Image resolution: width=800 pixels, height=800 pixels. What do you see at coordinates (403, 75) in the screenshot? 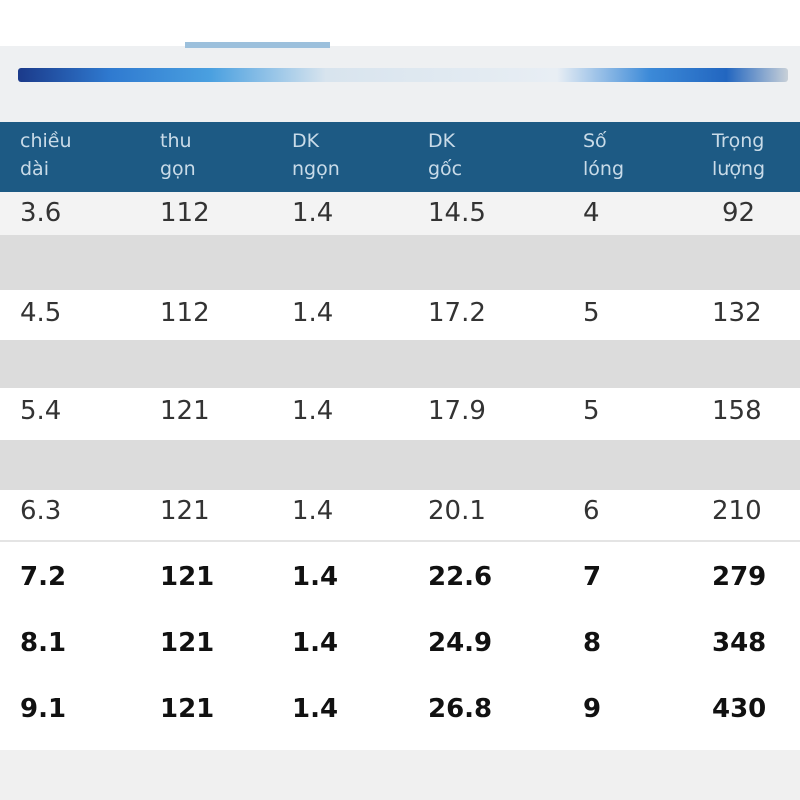
I see `rod-image` at bounding box center [403, 75].